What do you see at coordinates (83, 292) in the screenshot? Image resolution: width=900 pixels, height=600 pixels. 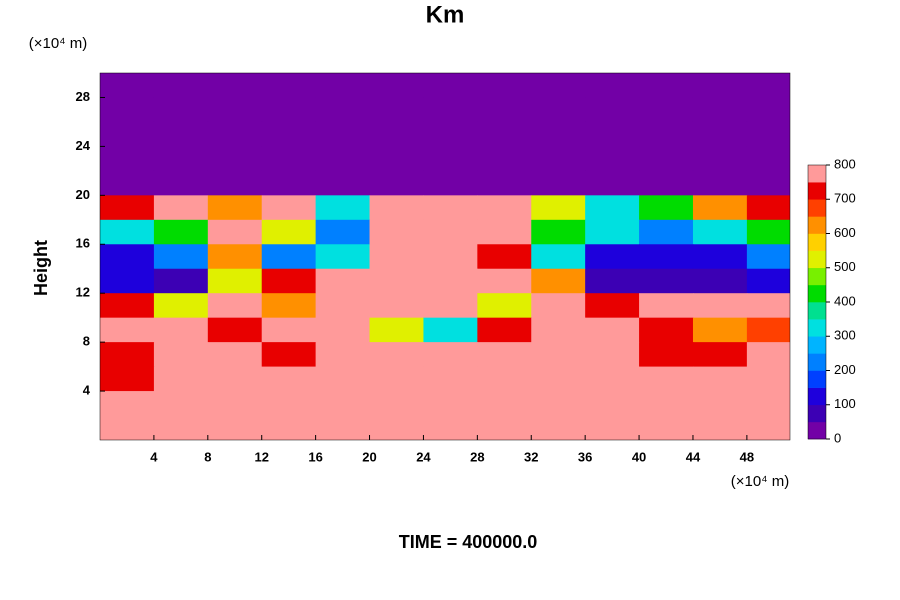 I see `y-tick-label: 12` at bounding box center [83, 292].